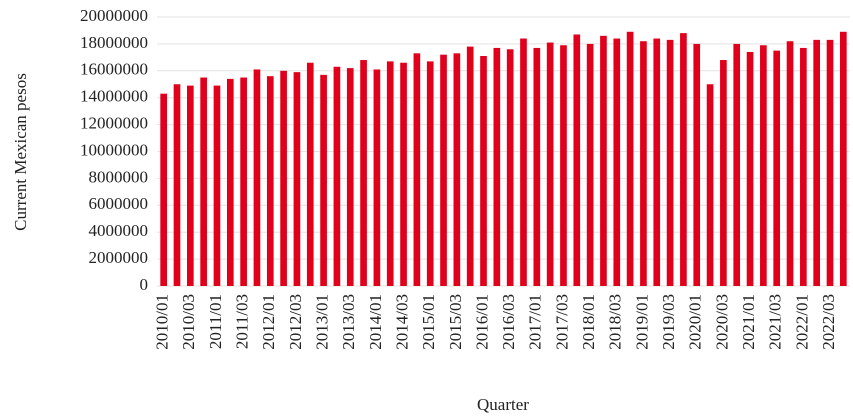 This screenshot has width=853, height=420. What do you see at coordinates (828, 322) in the screenshot?
I see `x-tick-label: 2022/03` at bounding box center [828, 322].